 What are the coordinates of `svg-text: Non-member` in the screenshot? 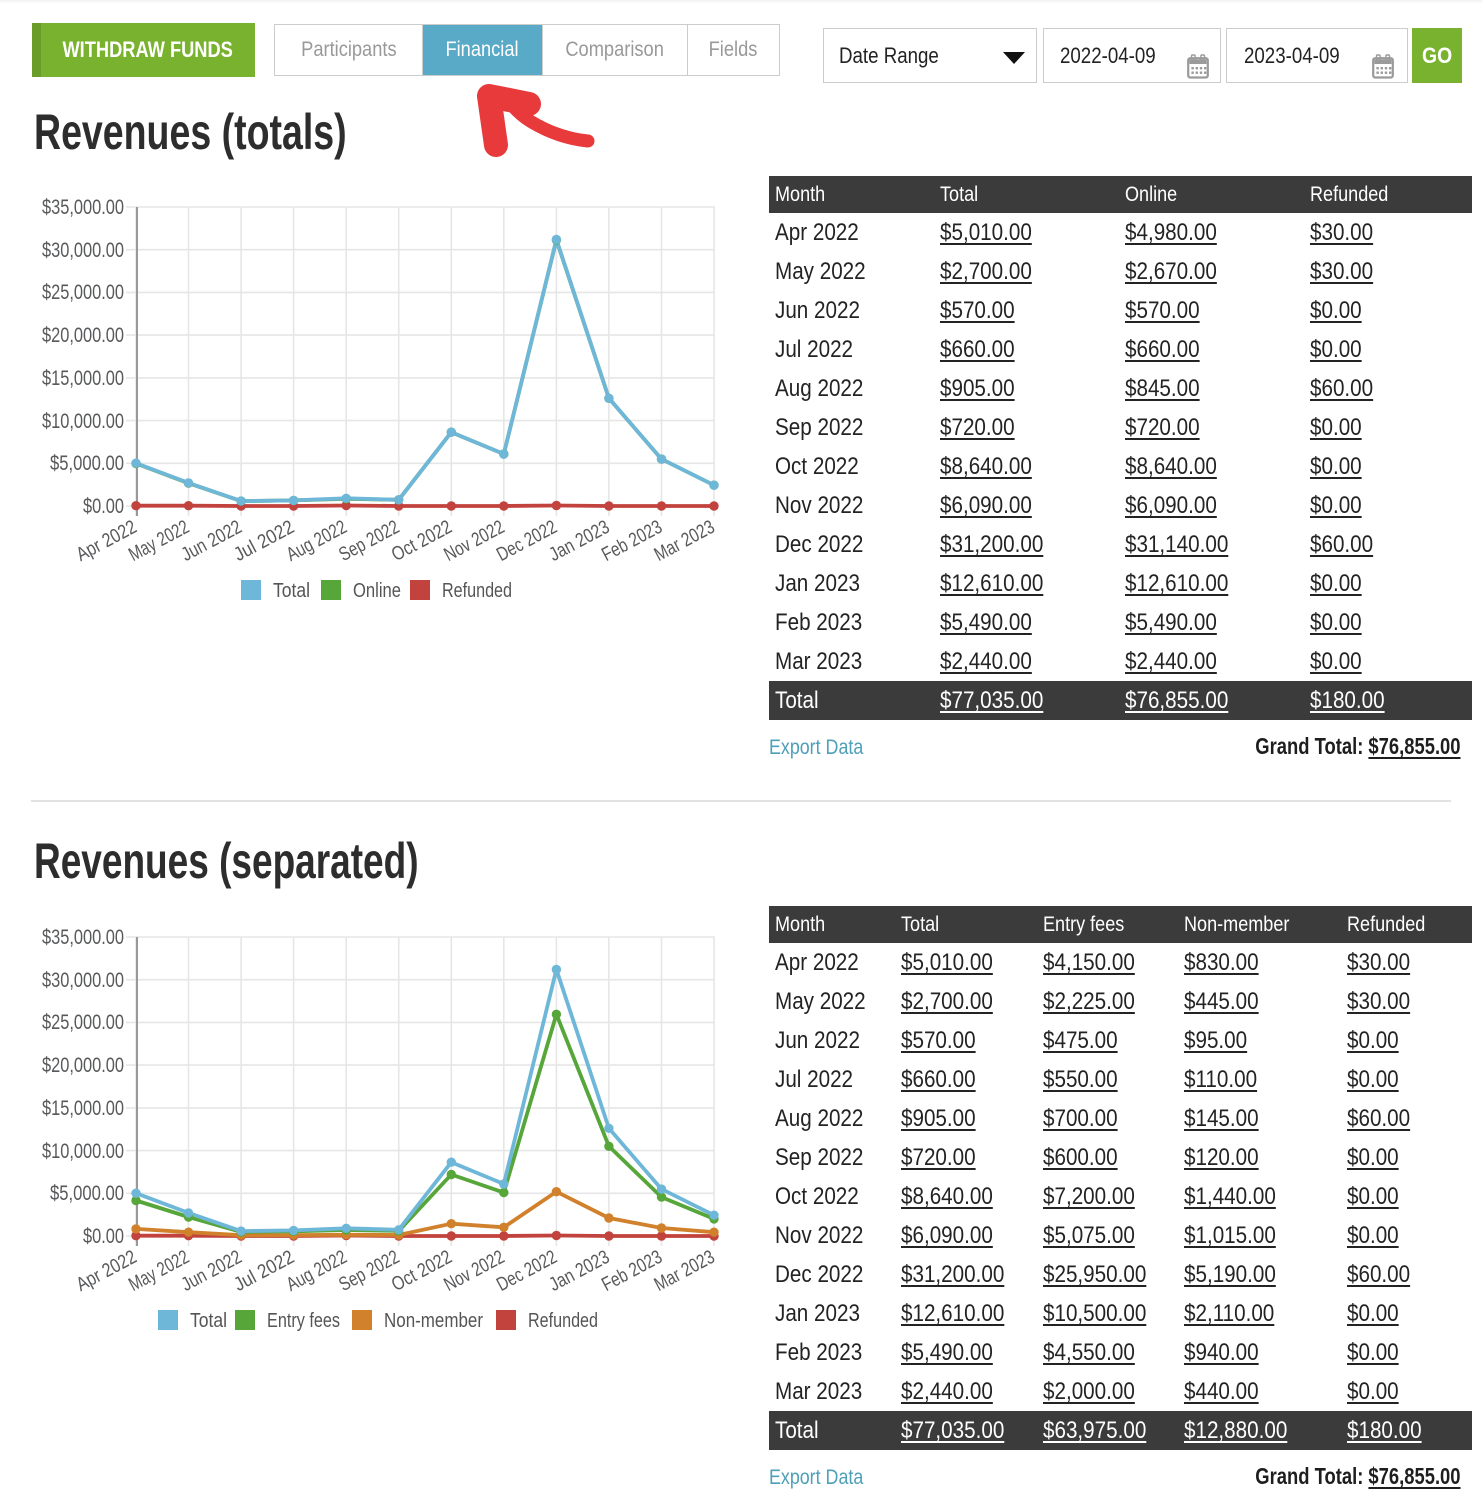 It's located at (433, 1321).